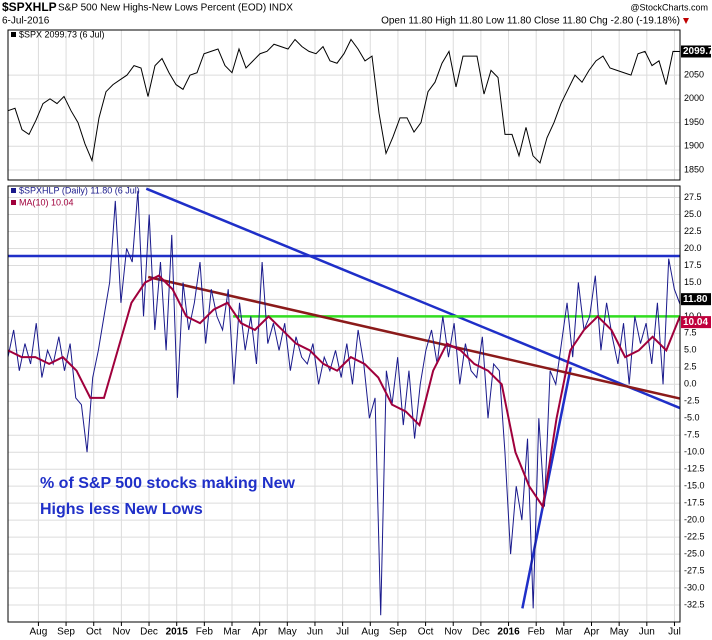 The image size is (712, 640). I want to click on y-tick-label: -27.5, so click(694, 570).